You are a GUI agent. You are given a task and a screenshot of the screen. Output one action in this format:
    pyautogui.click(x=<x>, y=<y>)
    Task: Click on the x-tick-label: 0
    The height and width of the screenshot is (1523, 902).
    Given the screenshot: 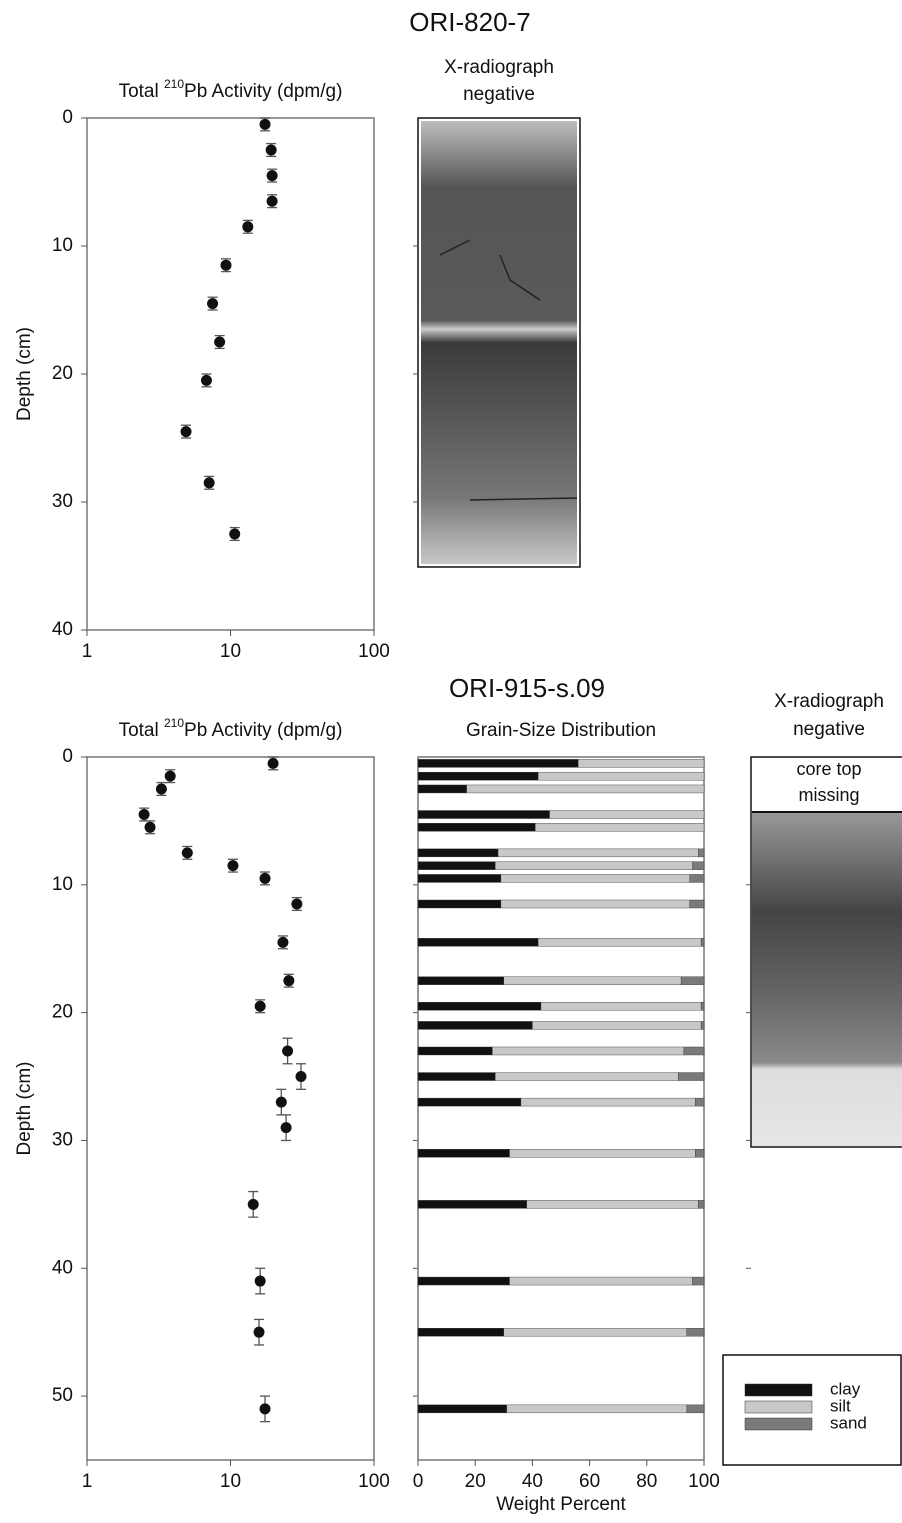 What is the action you would take?
    pyautogui.click(x=418, y=1481)
    